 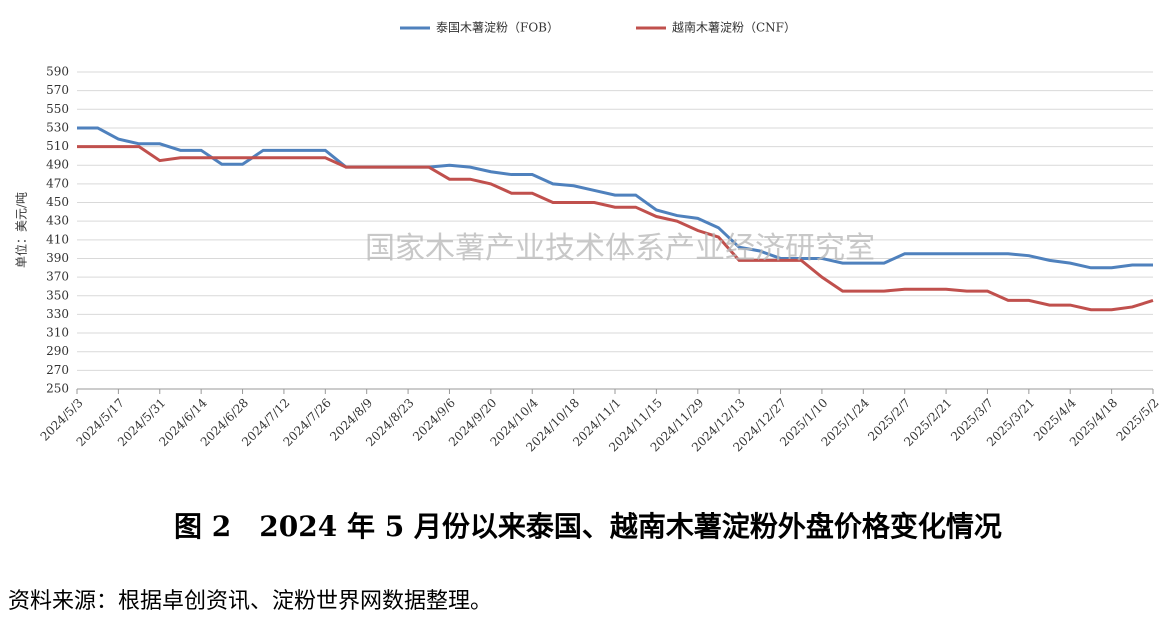 What do you see at coordinates (1138, 420) in the screenshot?
I see `x-tick-label: 2025/5/2` at bounding box center [1138, 420].